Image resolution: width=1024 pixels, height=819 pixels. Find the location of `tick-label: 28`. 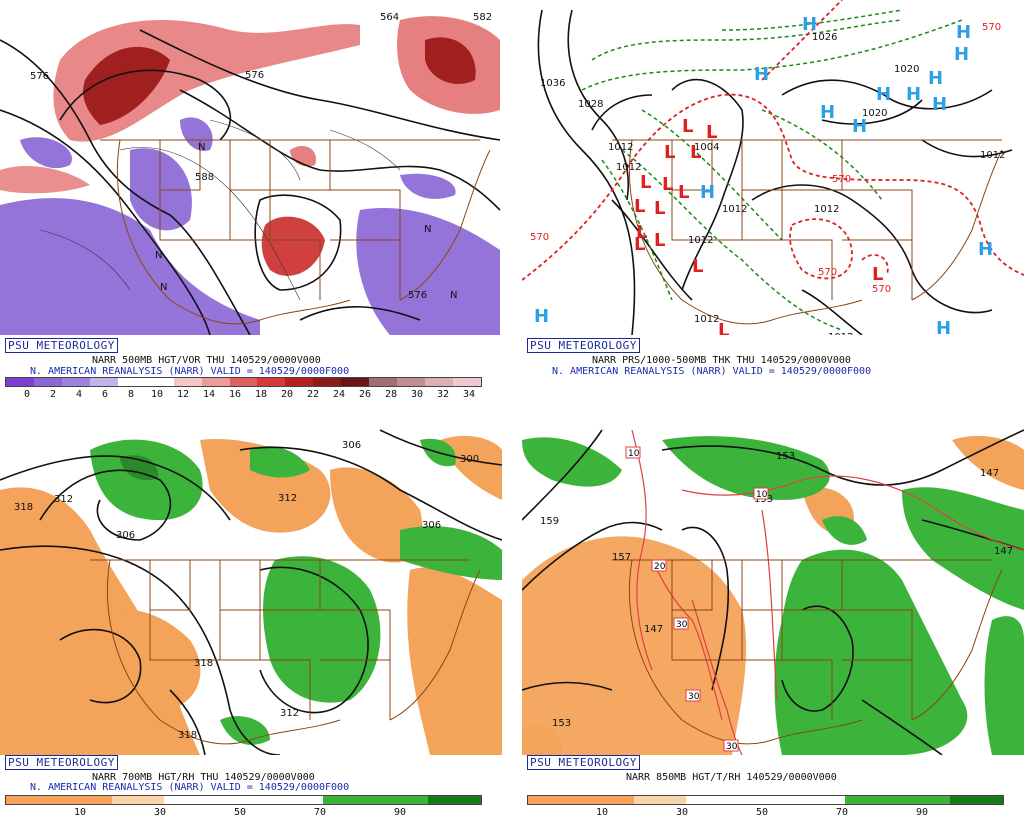

tick-label: 28 is located at coordinates (391, 394).